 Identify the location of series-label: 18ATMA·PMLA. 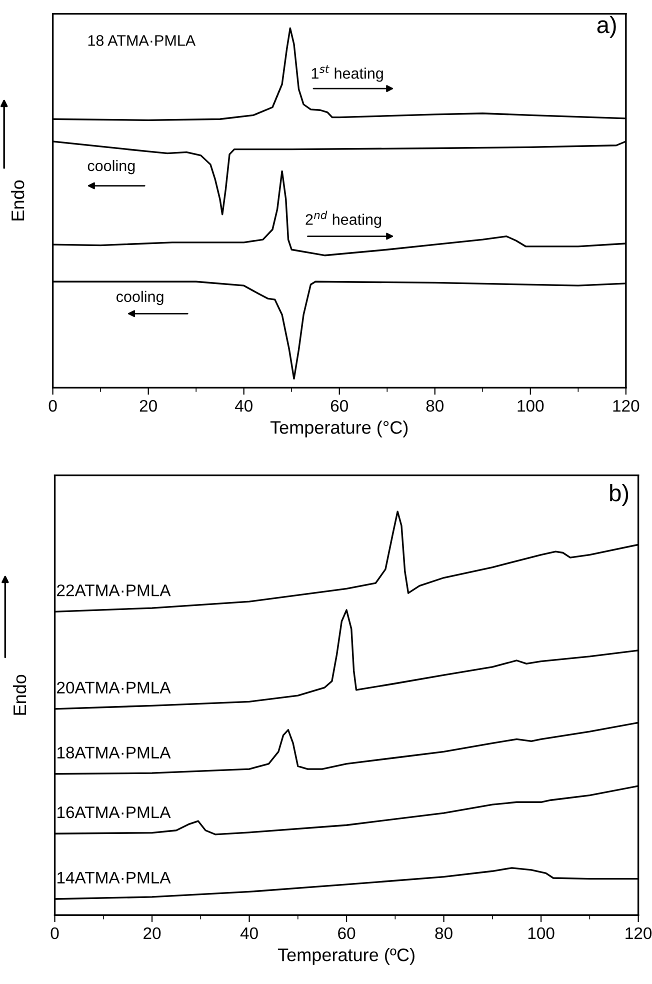
(114, 752).